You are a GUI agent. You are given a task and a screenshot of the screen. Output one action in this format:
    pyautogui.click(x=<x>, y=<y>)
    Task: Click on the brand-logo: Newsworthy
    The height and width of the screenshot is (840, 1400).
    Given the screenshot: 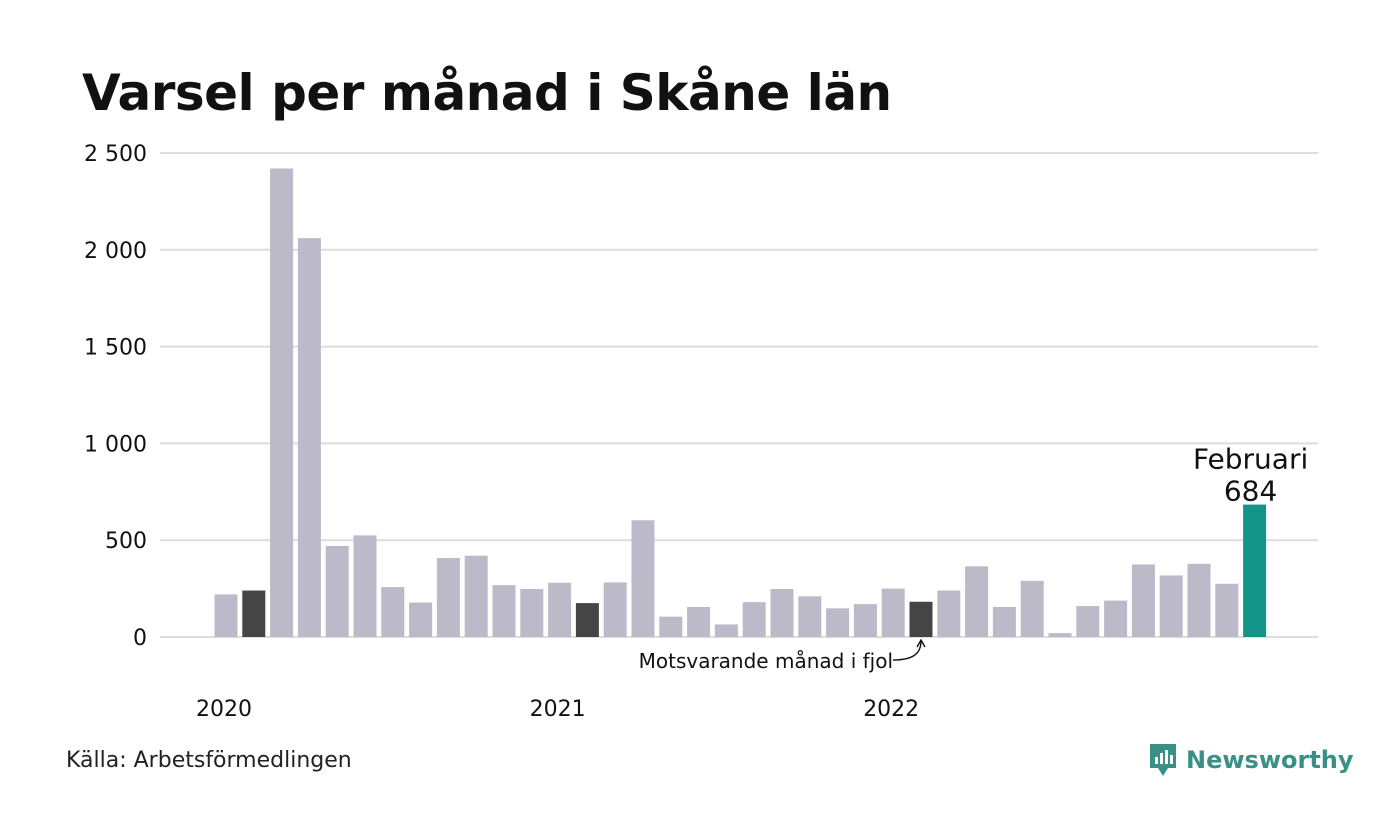 What is the action you would take?
    pyautogui.click(x=1251, y=760)
    